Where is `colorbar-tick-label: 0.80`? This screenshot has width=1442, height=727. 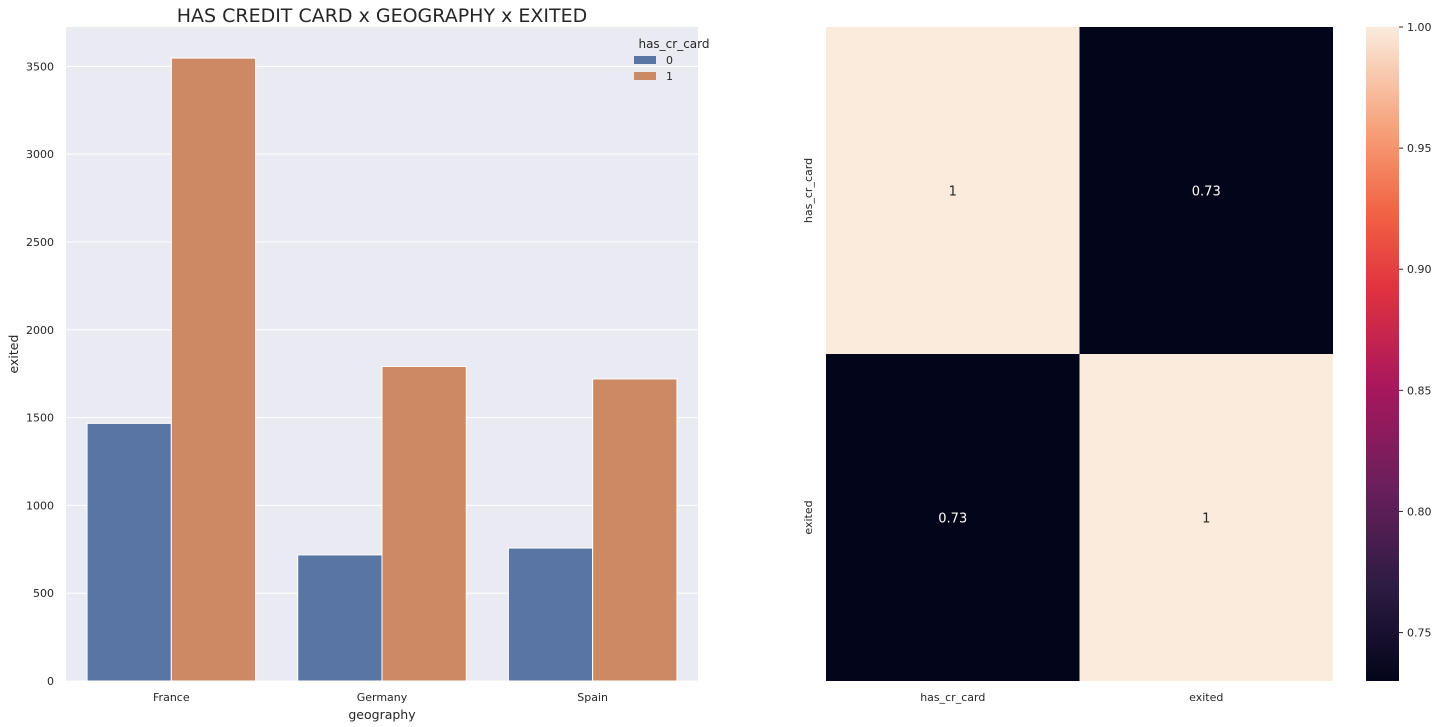
colorbar-tick-label: 0.80 is located at coordinates (1419, 511).